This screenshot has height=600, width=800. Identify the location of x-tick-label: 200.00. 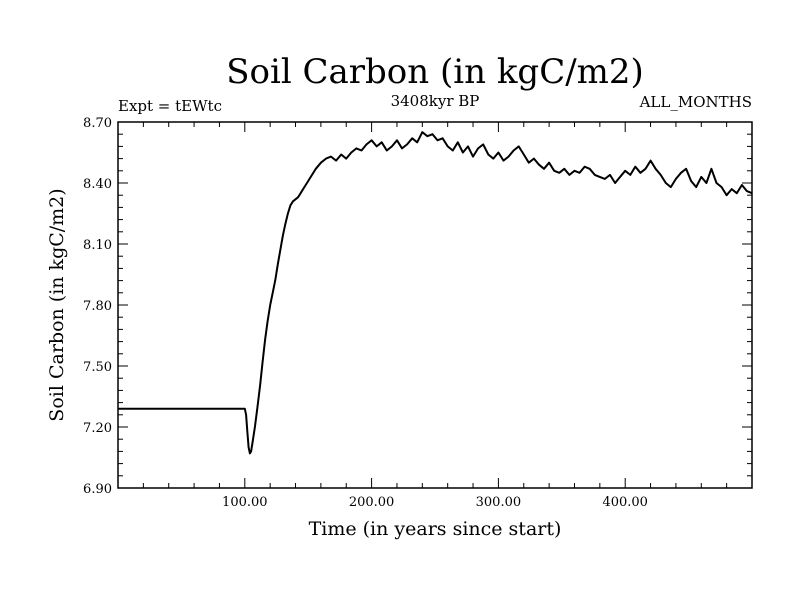
(372, 502).